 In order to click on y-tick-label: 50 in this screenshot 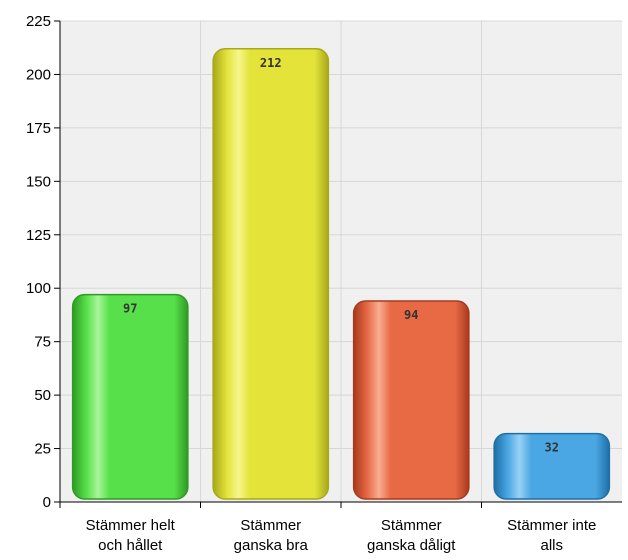, I will do `click(42, 395)`.